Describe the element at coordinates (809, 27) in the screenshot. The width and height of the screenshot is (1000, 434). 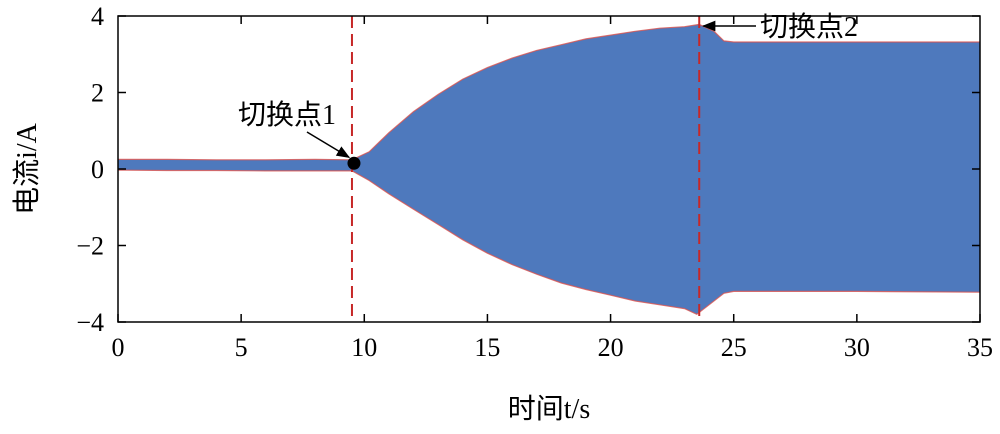
I see `switch-point-2-label: 切换点2` at that location.